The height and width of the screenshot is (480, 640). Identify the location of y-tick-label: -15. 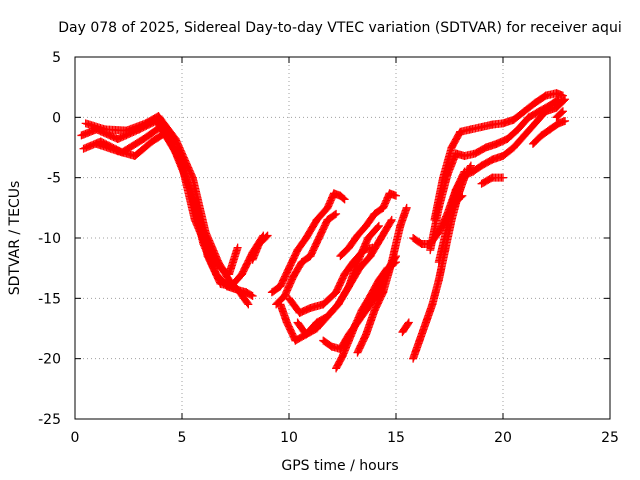
(49, 299).